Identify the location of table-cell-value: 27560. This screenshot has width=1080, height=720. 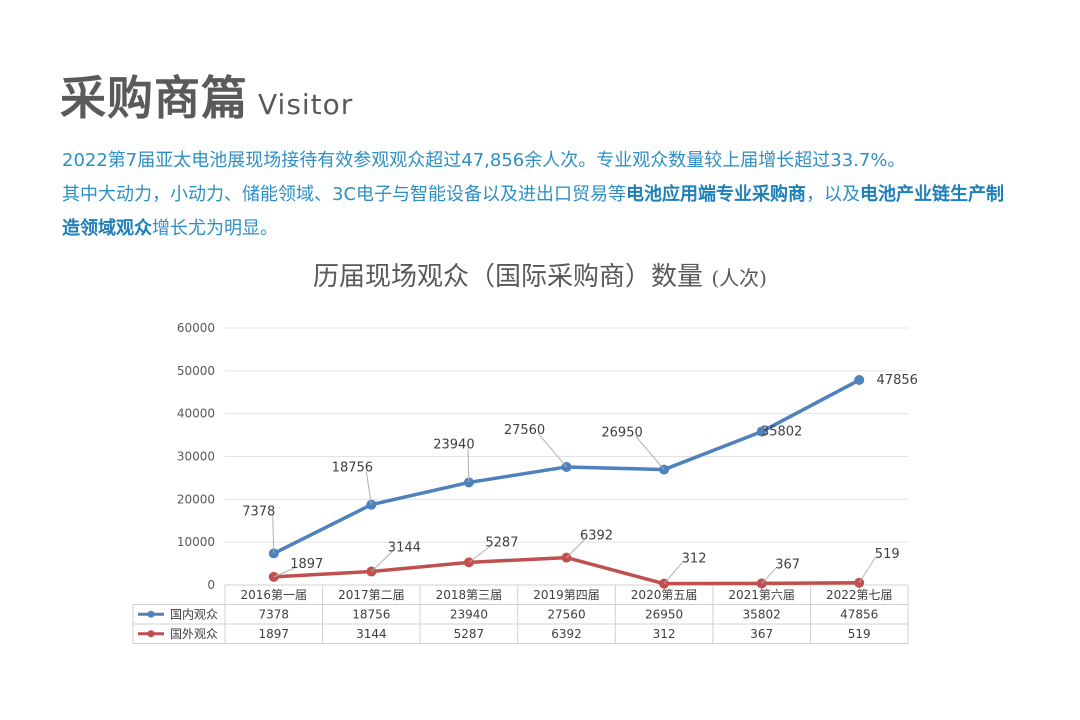
(566, 614).